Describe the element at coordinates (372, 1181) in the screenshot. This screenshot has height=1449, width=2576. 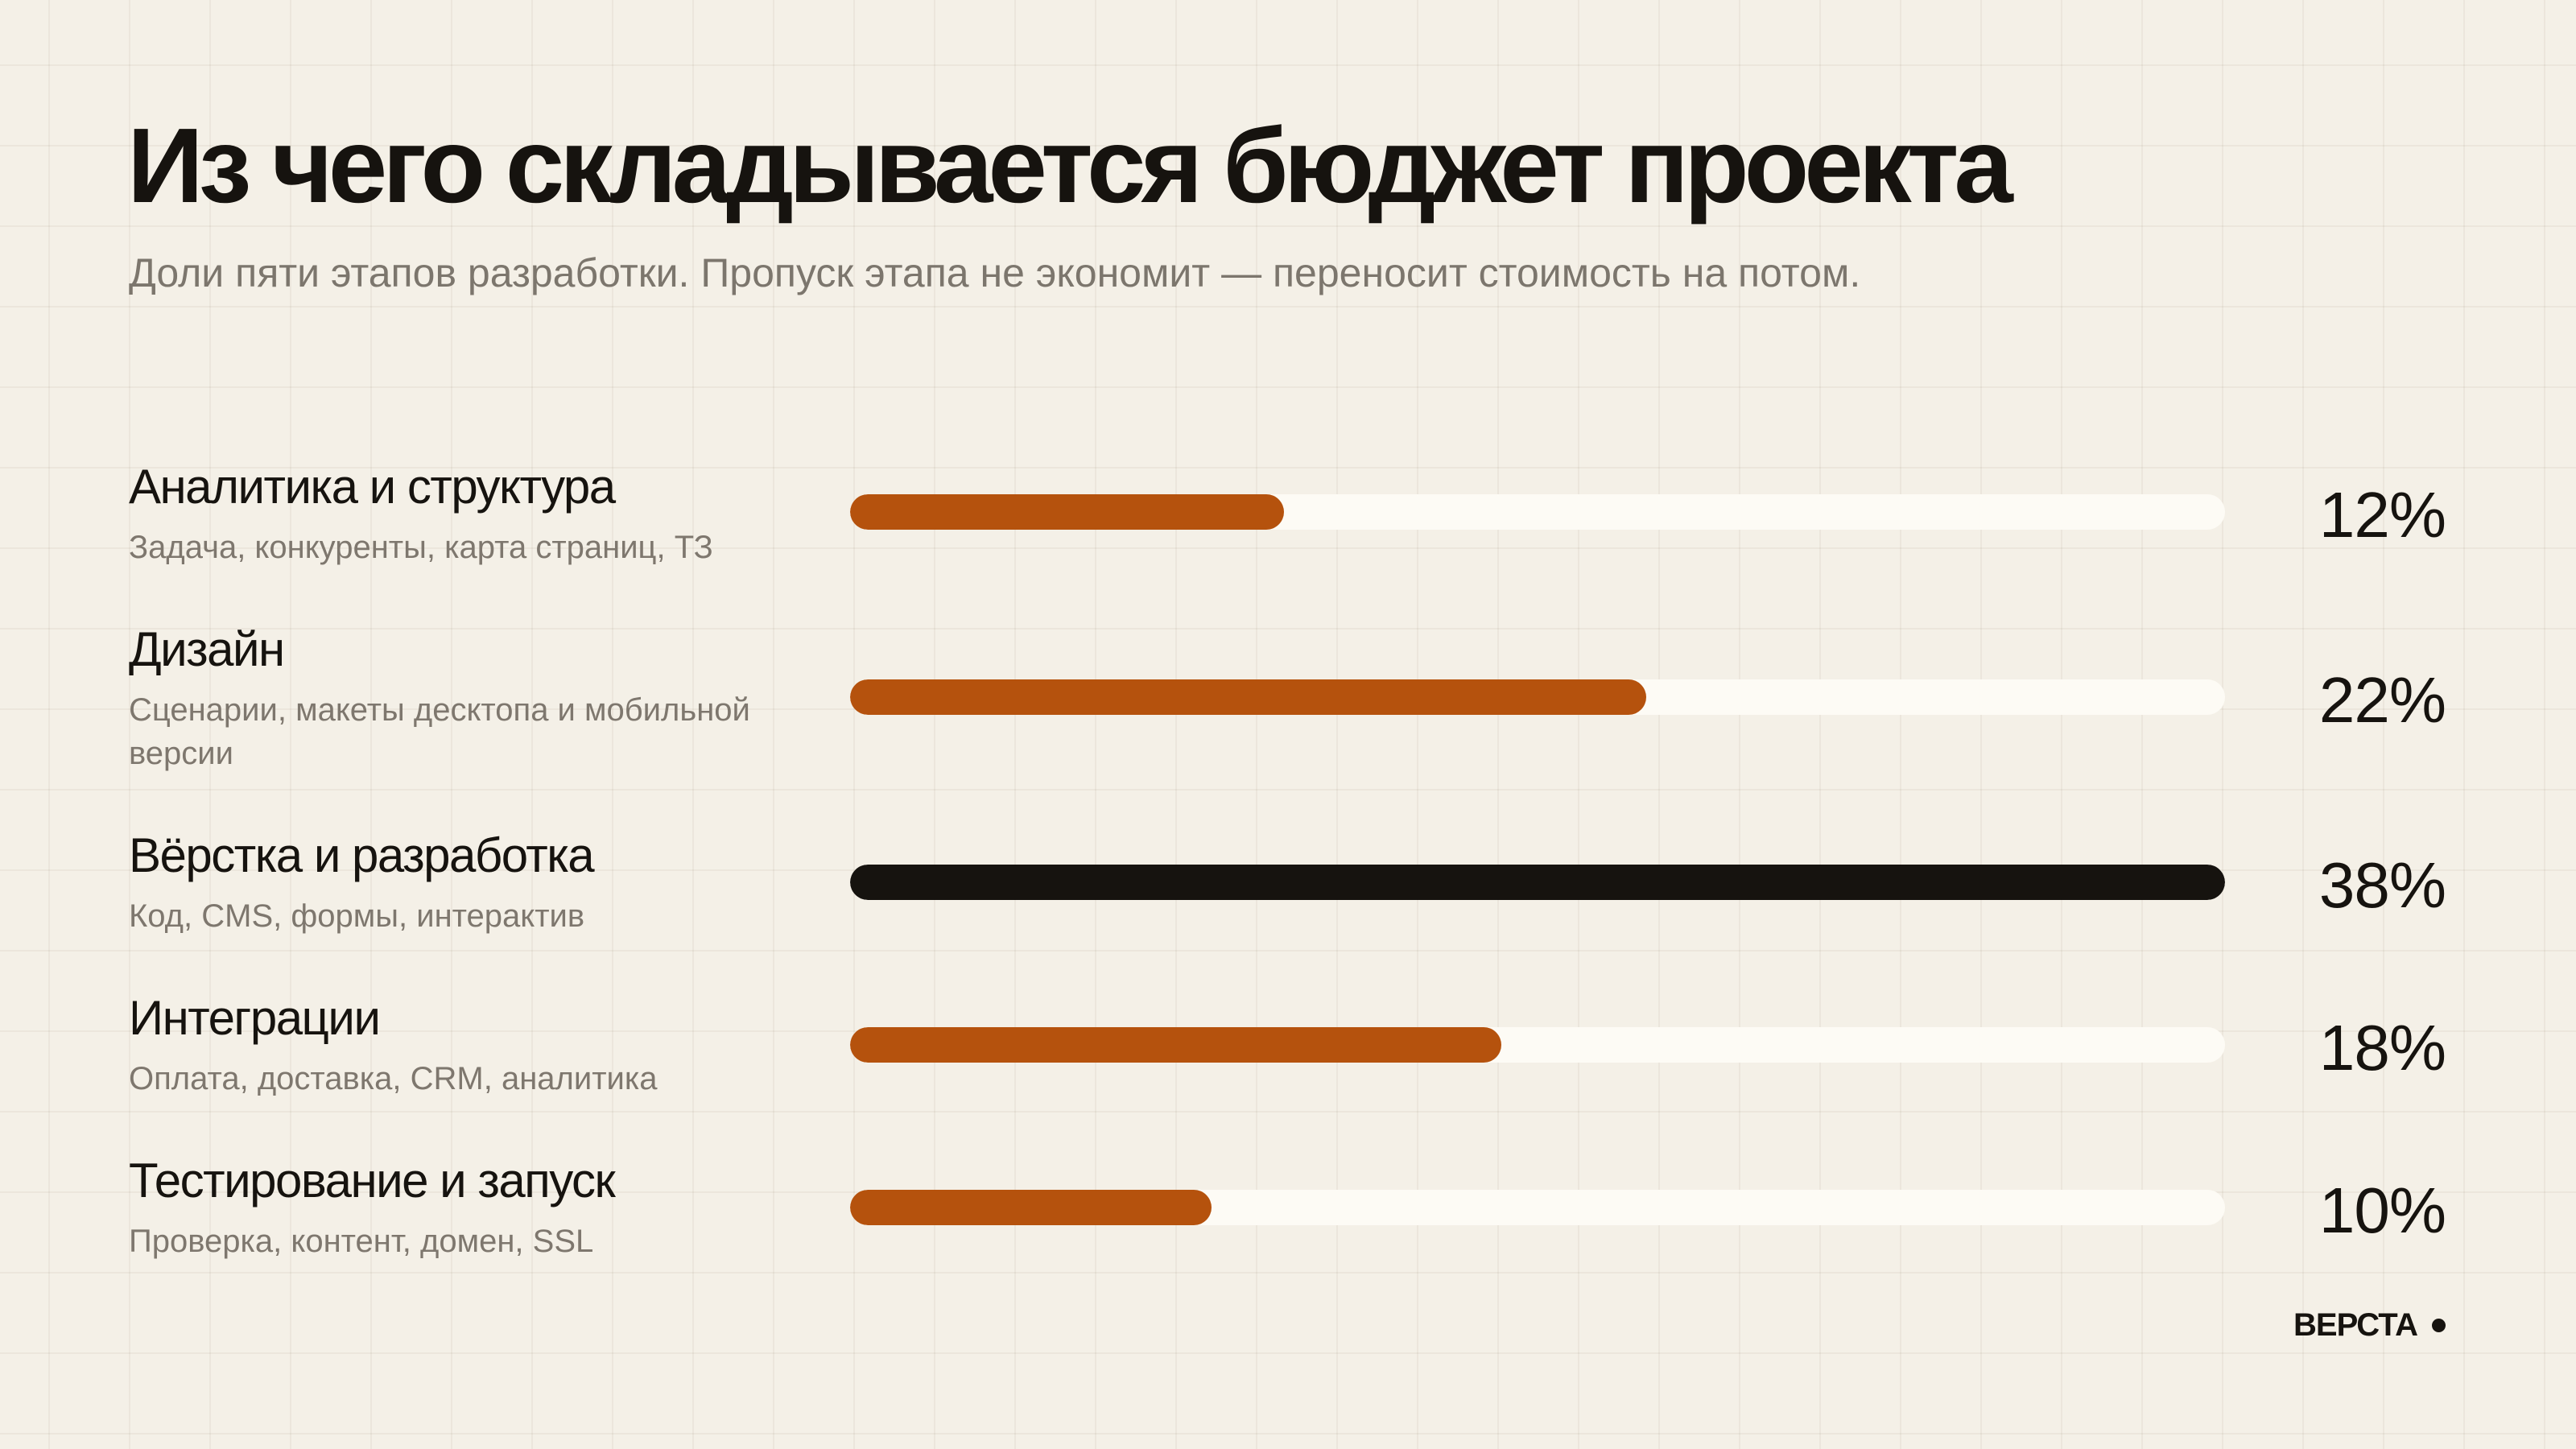
I see `stage-name: Тестирование и запуск` at that location.